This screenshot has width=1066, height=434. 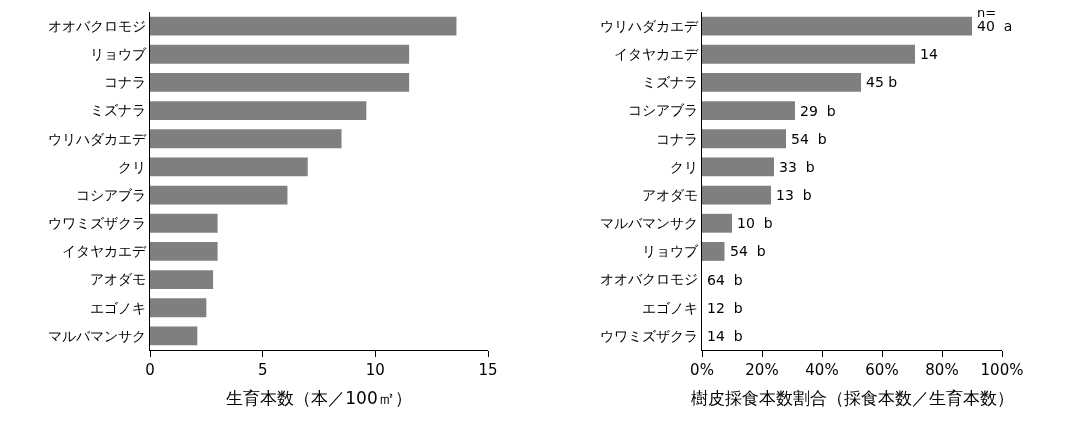 What do you see at coordinates (150, 370) in the screenshot?
I see `x-tick-label: 0` at bounding box center [150, 370].